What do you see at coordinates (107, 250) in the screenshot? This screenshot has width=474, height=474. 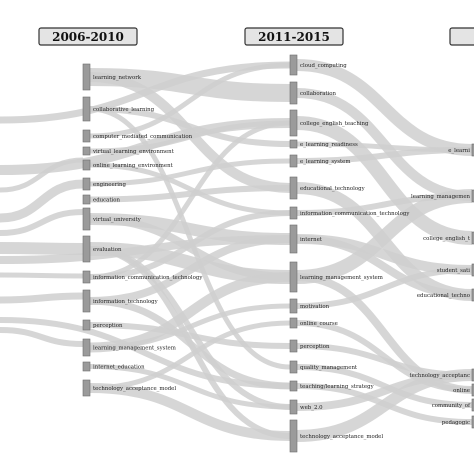 I see `col-2006-2010-node-label: evaluation` at bounding box center [107, 250].